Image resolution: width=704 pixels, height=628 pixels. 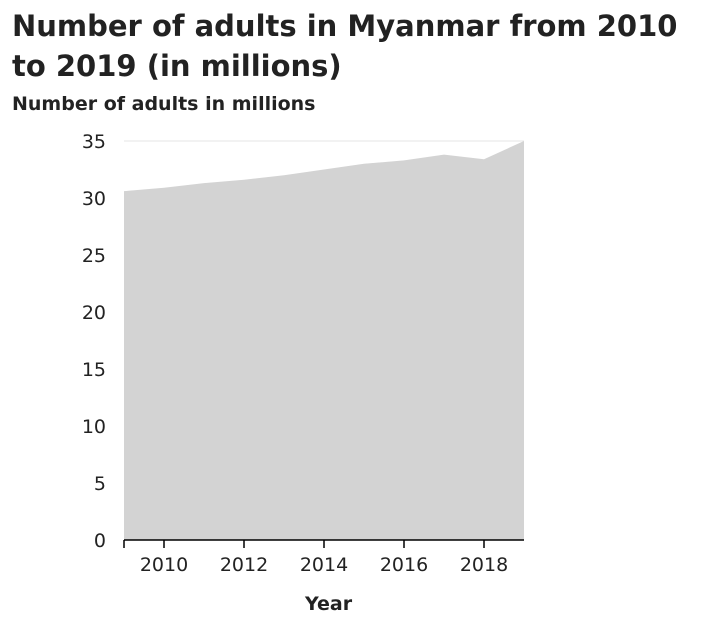 What do you see at coordinates (94, 256) in the screenshot?
I see `y-tick-label: 25` at bounding box center [94, 256].